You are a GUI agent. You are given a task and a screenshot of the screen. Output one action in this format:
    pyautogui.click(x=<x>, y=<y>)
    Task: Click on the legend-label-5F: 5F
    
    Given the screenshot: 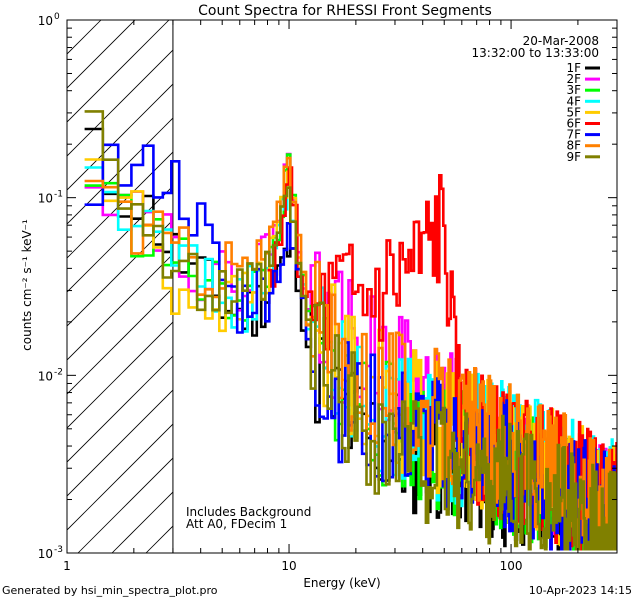 What is the action you would take?
    pyautogui.click(x=573, y=112)
    